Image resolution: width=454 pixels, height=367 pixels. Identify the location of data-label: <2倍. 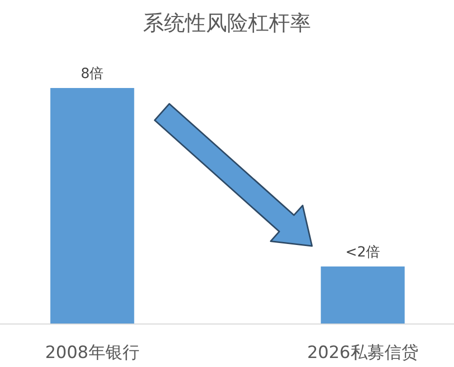
(362, 252).